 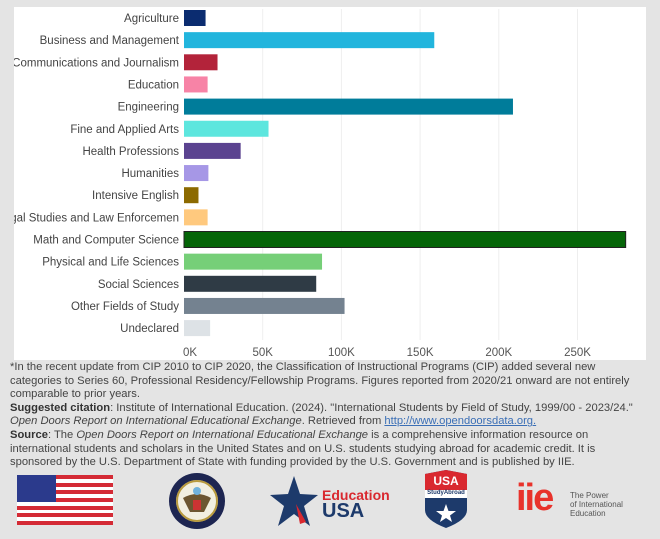 What do you see at coordinates (125, 307) in the screenshot?
I see `category-label: Other Fields of Study` at bounding box center [125, 307].